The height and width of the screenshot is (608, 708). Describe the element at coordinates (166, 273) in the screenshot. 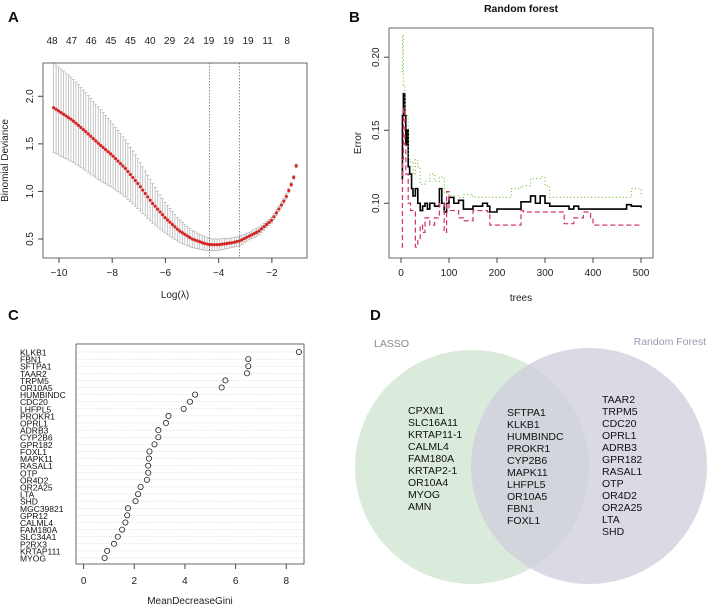

I see `x-tick-label: −6` at that location.